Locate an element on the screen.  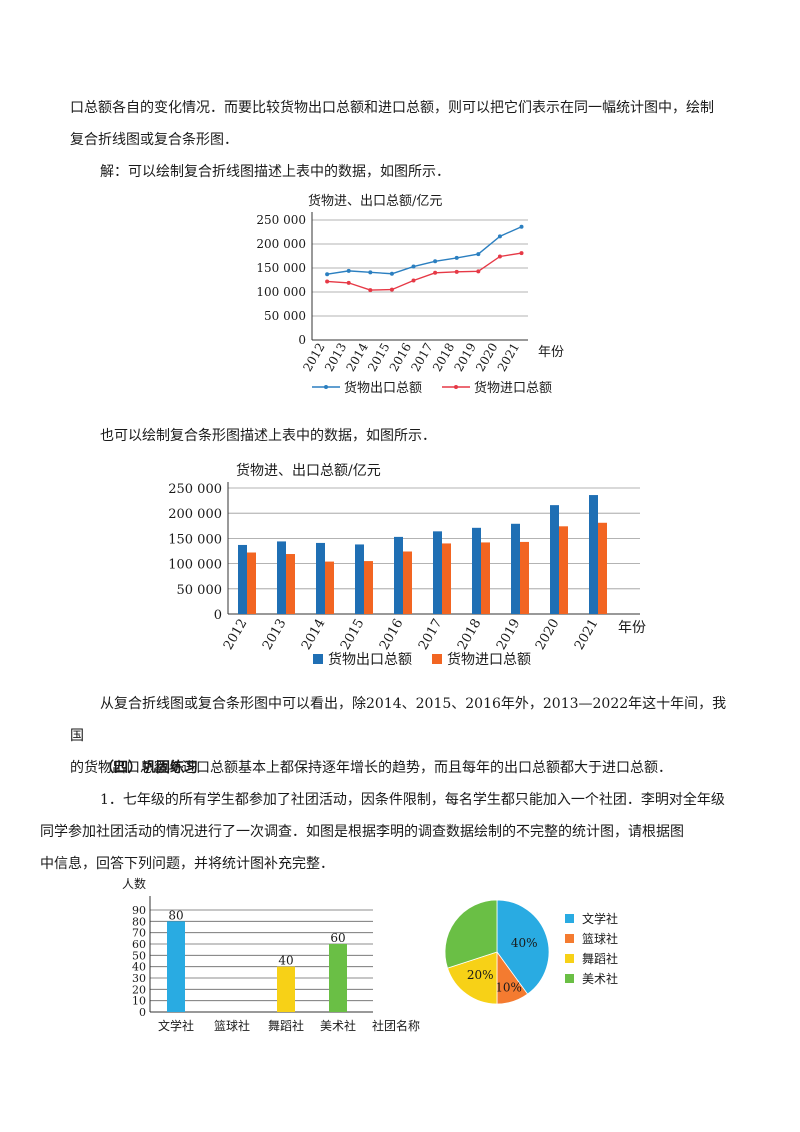
x-tick-label: 篮球社 is located at coordinates (232, 1025).